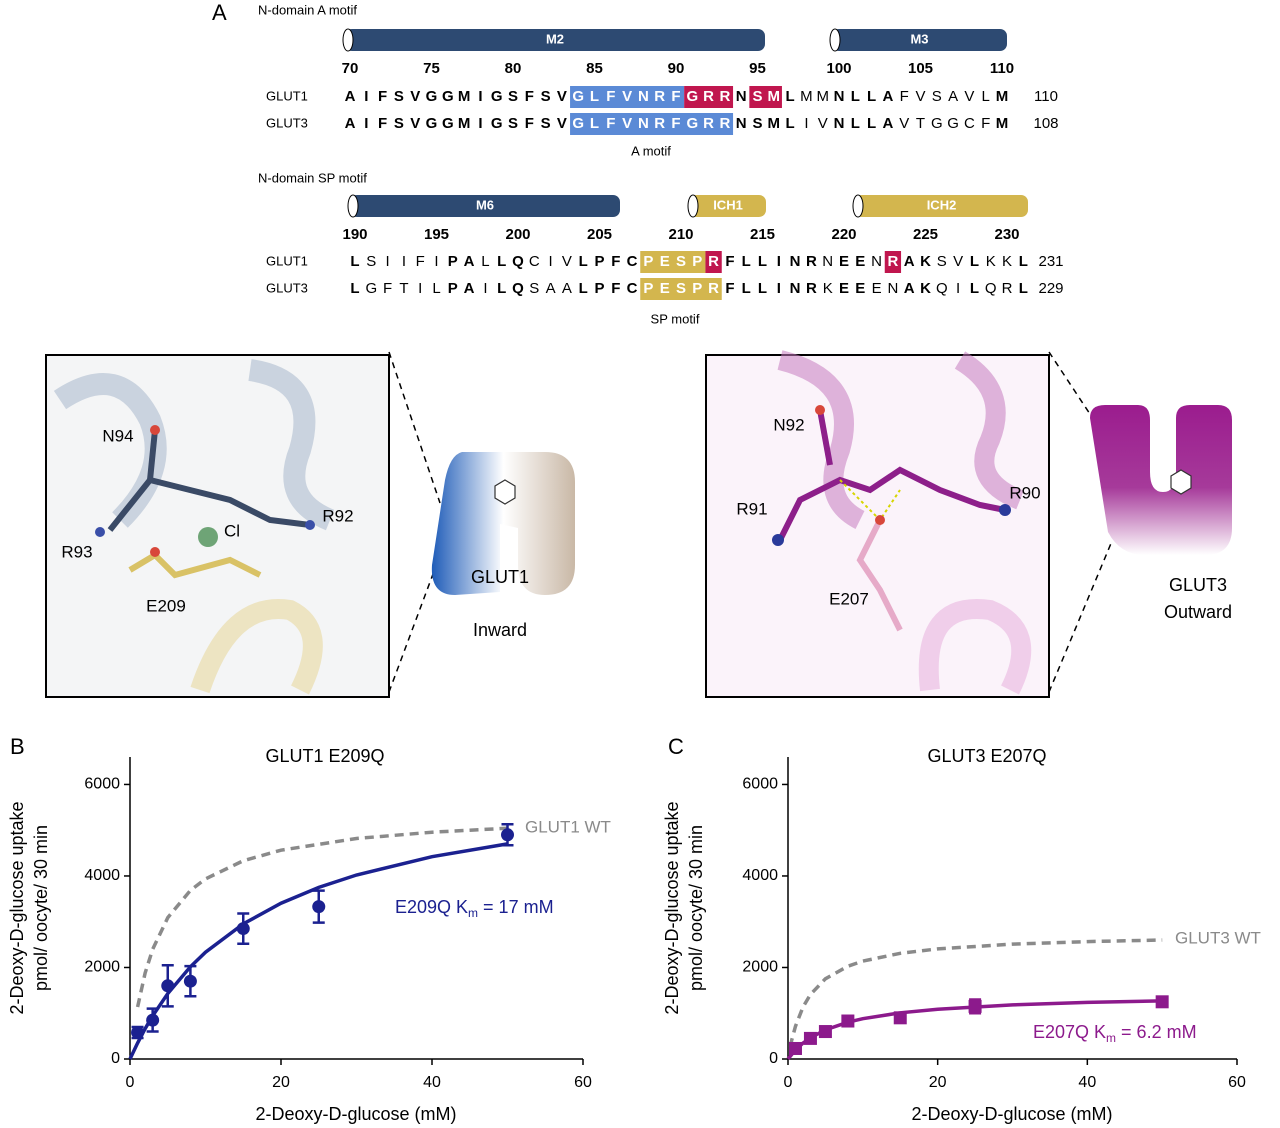 This screenshot has width=1280, height=1128. What do you see at coordinates (1002, 96) in the screenshot?
I see `sequence-segment: M` at bounding box center [1002, 96].